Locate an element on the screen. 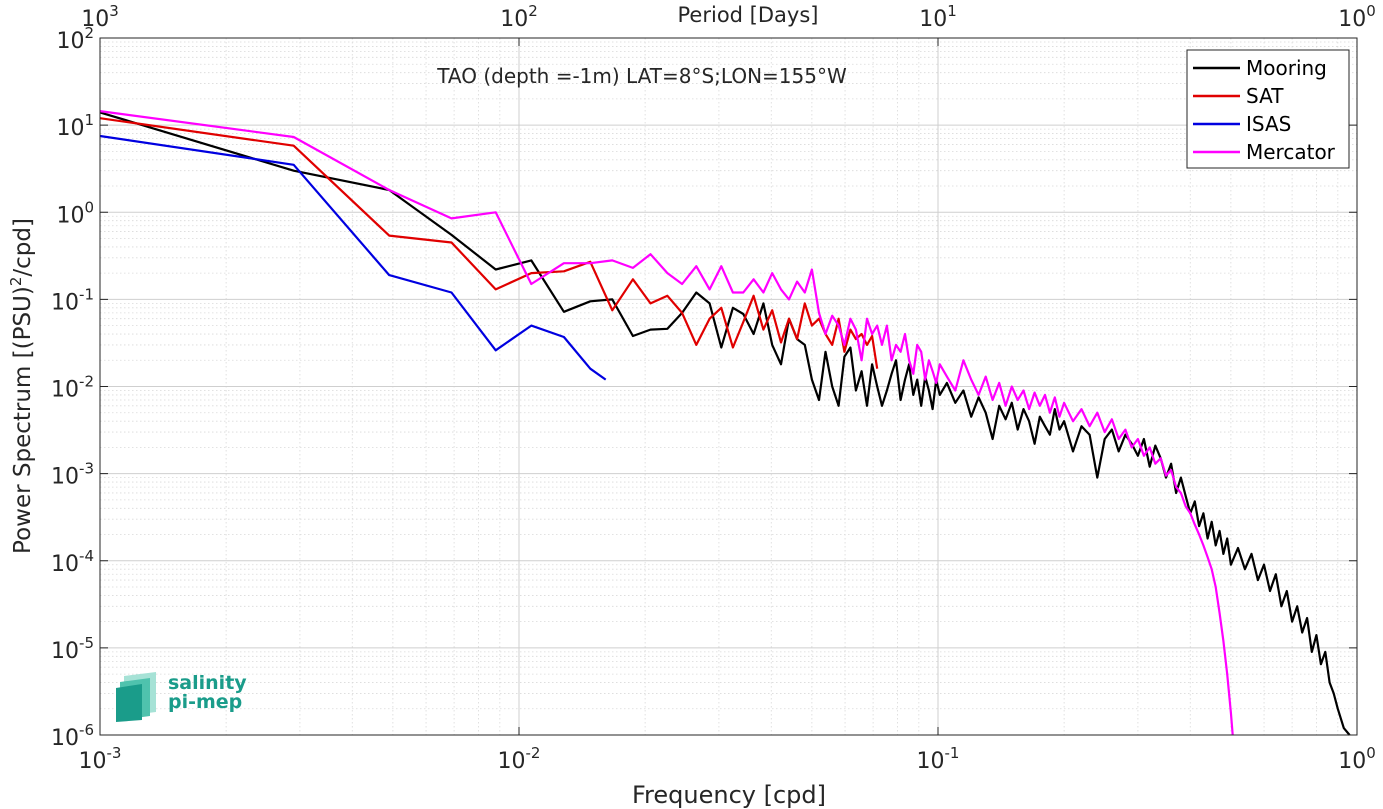  top-tick-label: 10⁰ is located at coordinates (1357, 17).